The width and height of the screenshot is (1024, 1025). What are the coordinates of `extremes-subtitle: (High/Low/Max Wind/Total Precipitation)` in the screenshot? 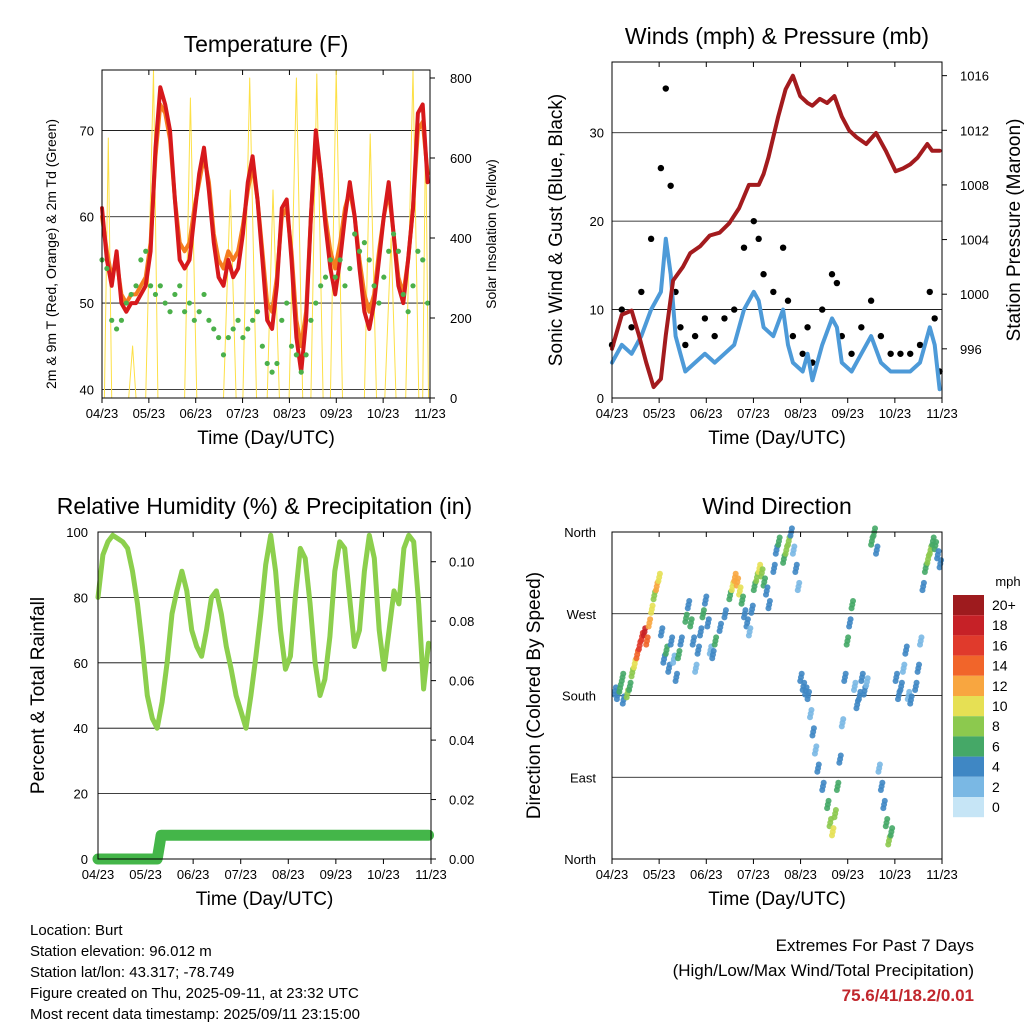 It's located at (823, 970).